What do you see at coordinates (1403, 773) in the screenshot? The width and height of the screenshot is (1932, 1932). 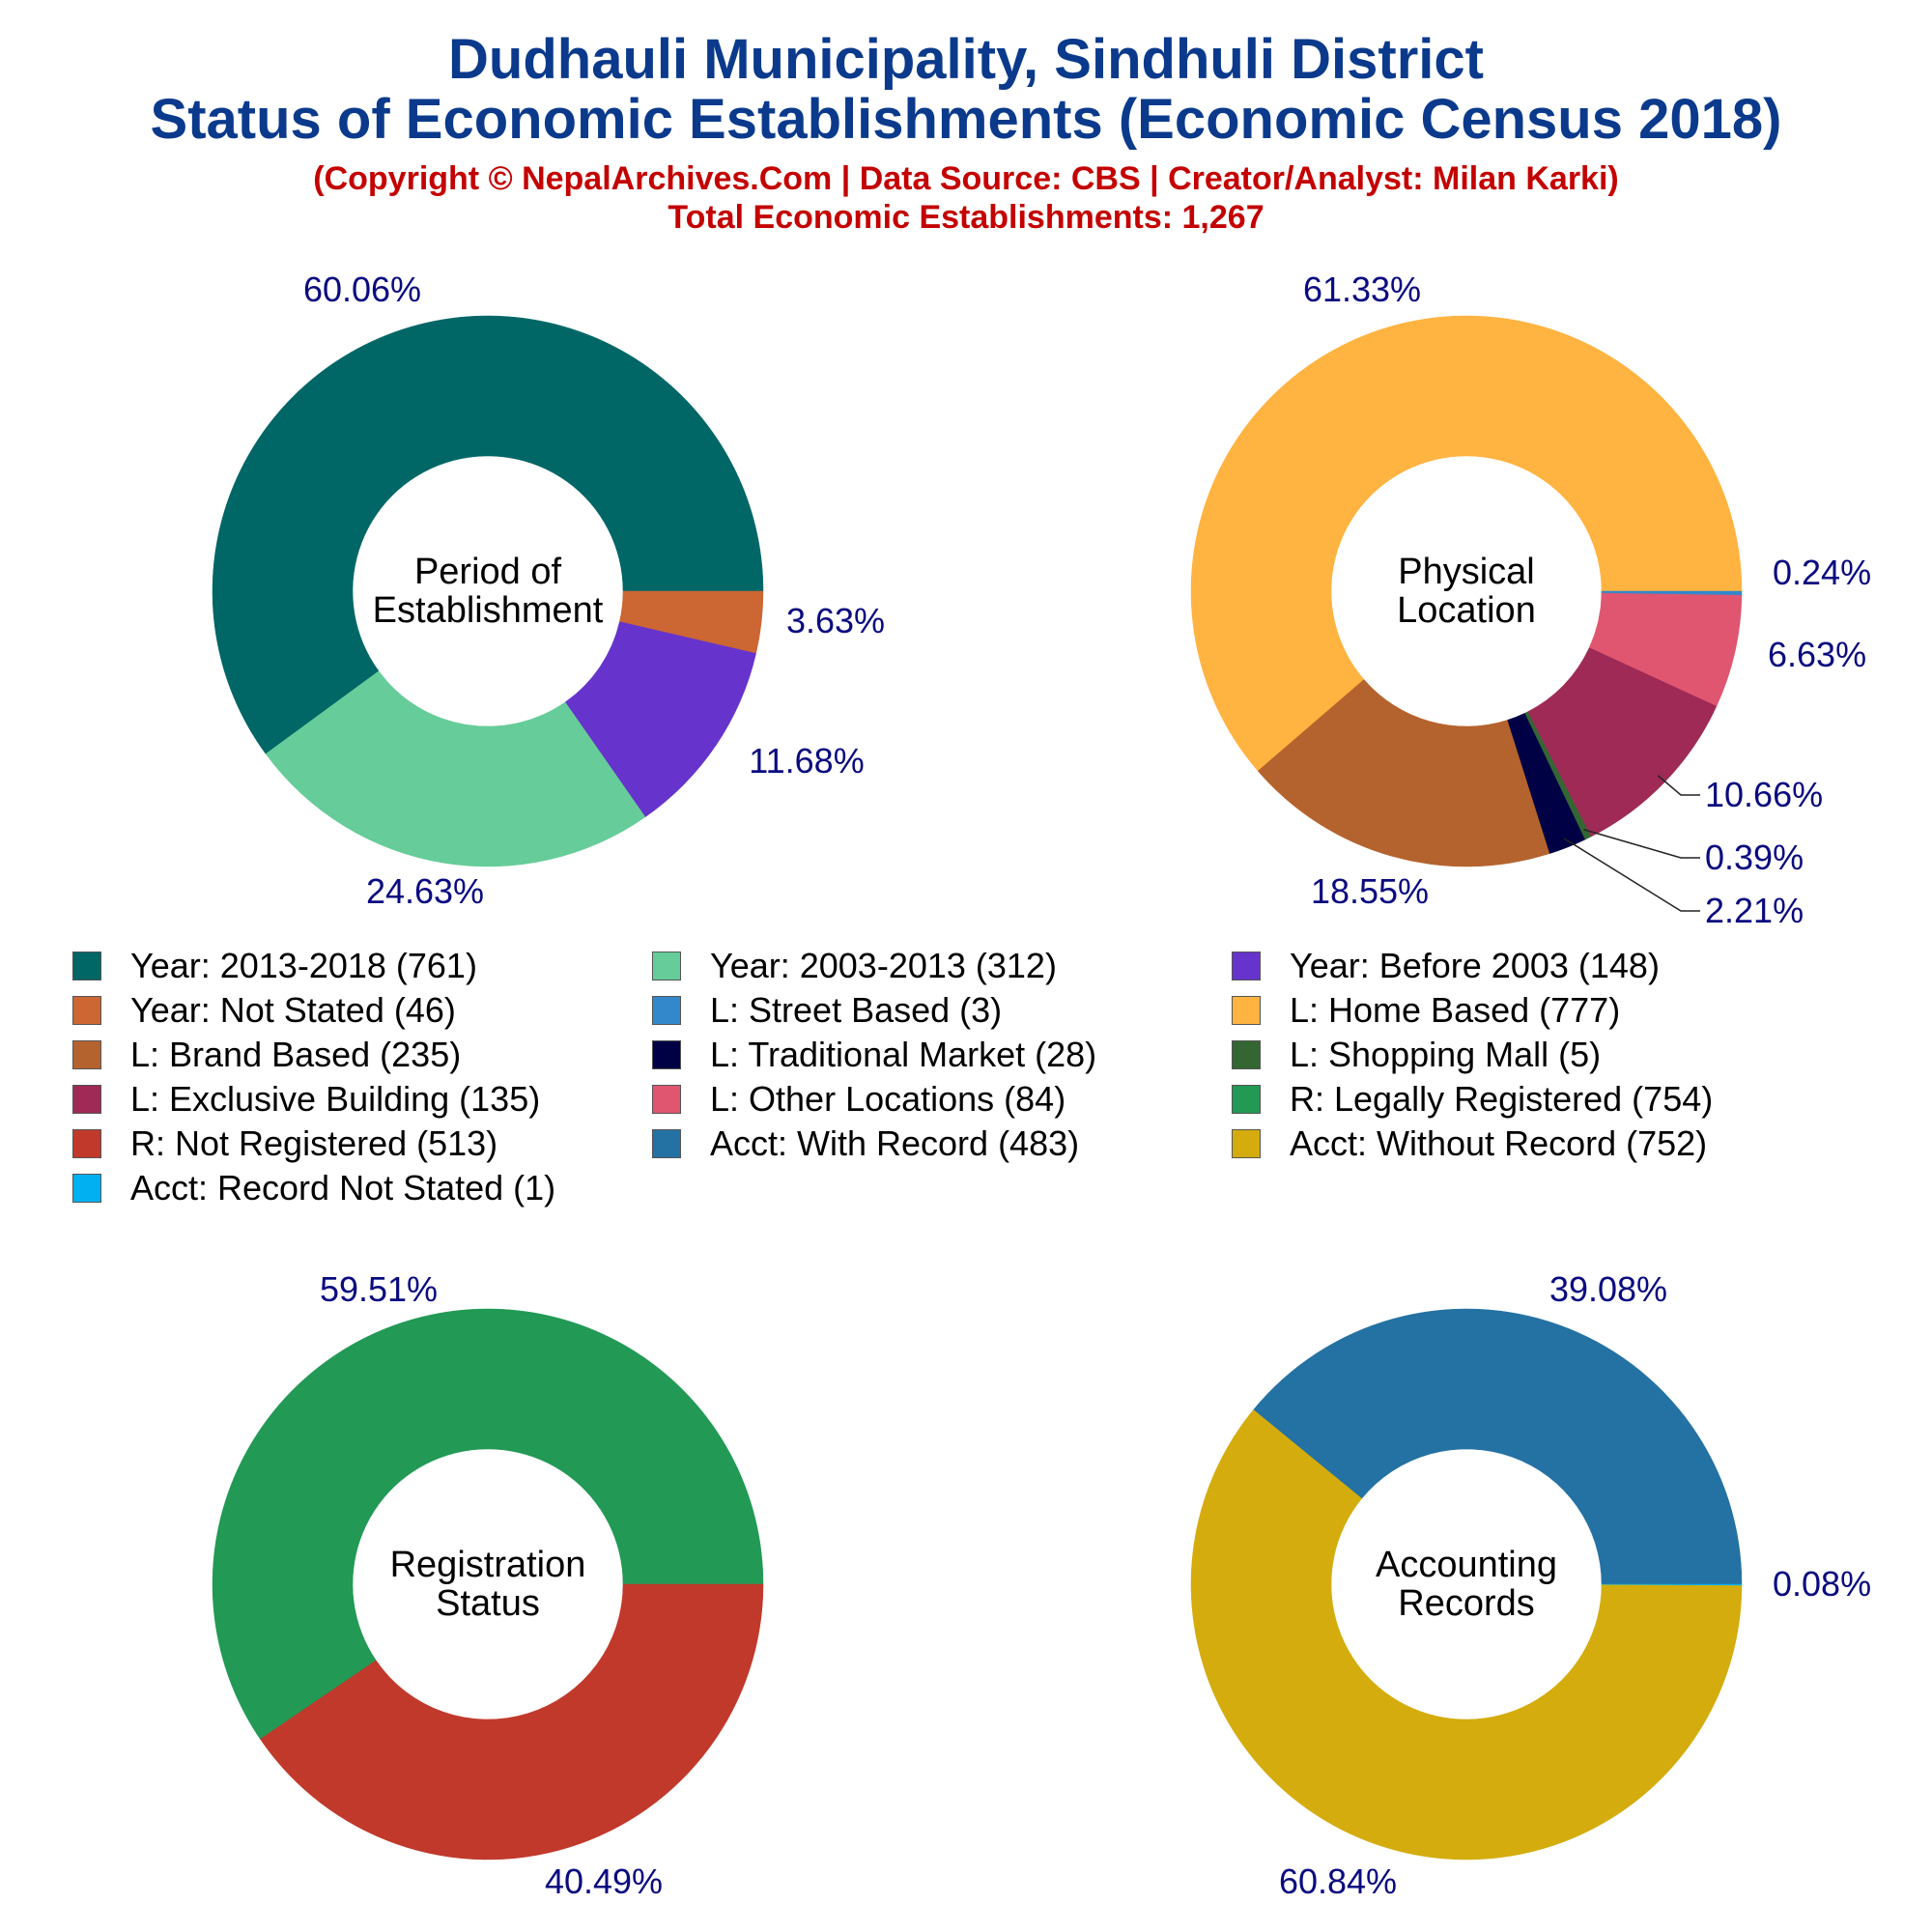 I see `slice-l-brand-based` at bounding box center [1403, 773].